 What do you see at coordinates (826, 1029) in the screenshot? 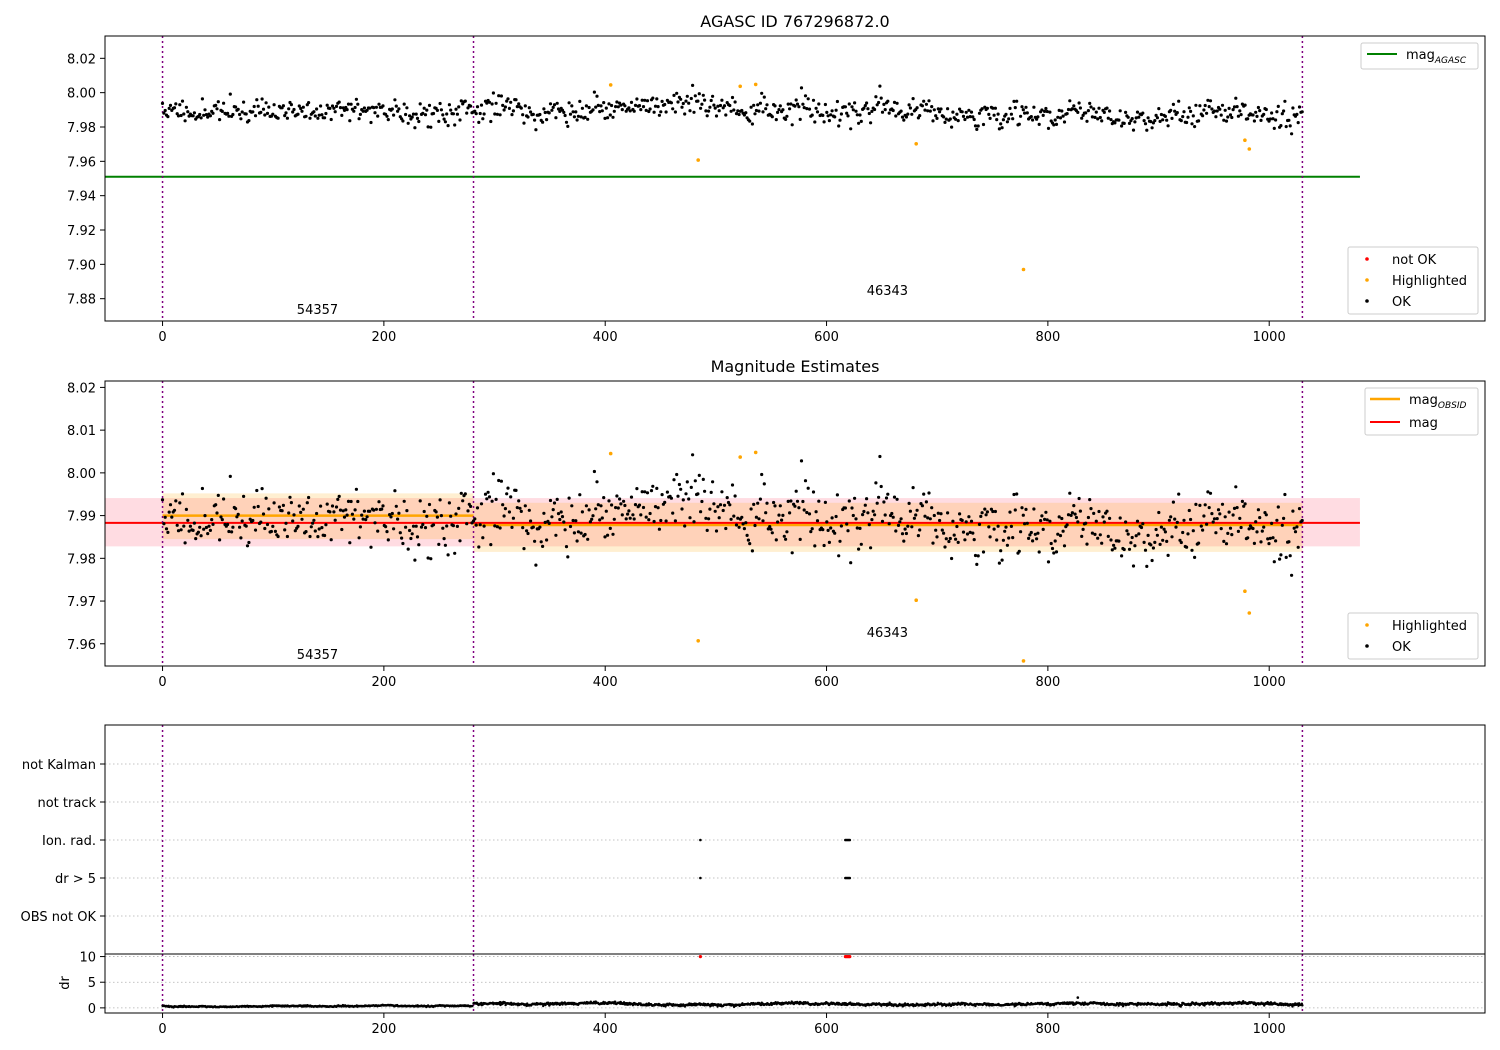
I see `x-tick-label: 600` at bounding box center [826, 1029].